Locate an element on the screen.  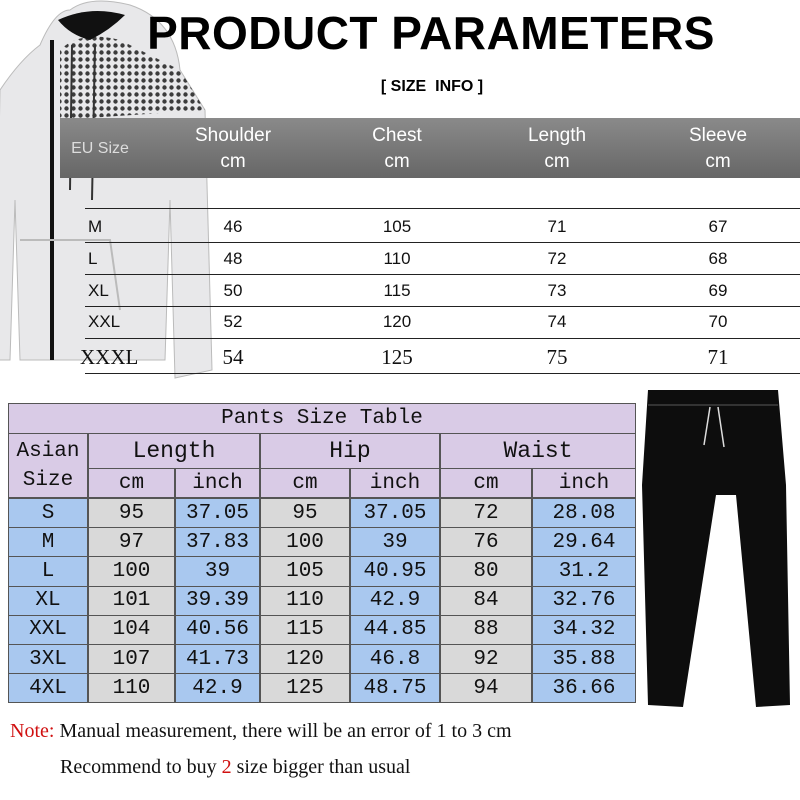
table-cell: XL is located at coordinates (98, 290).